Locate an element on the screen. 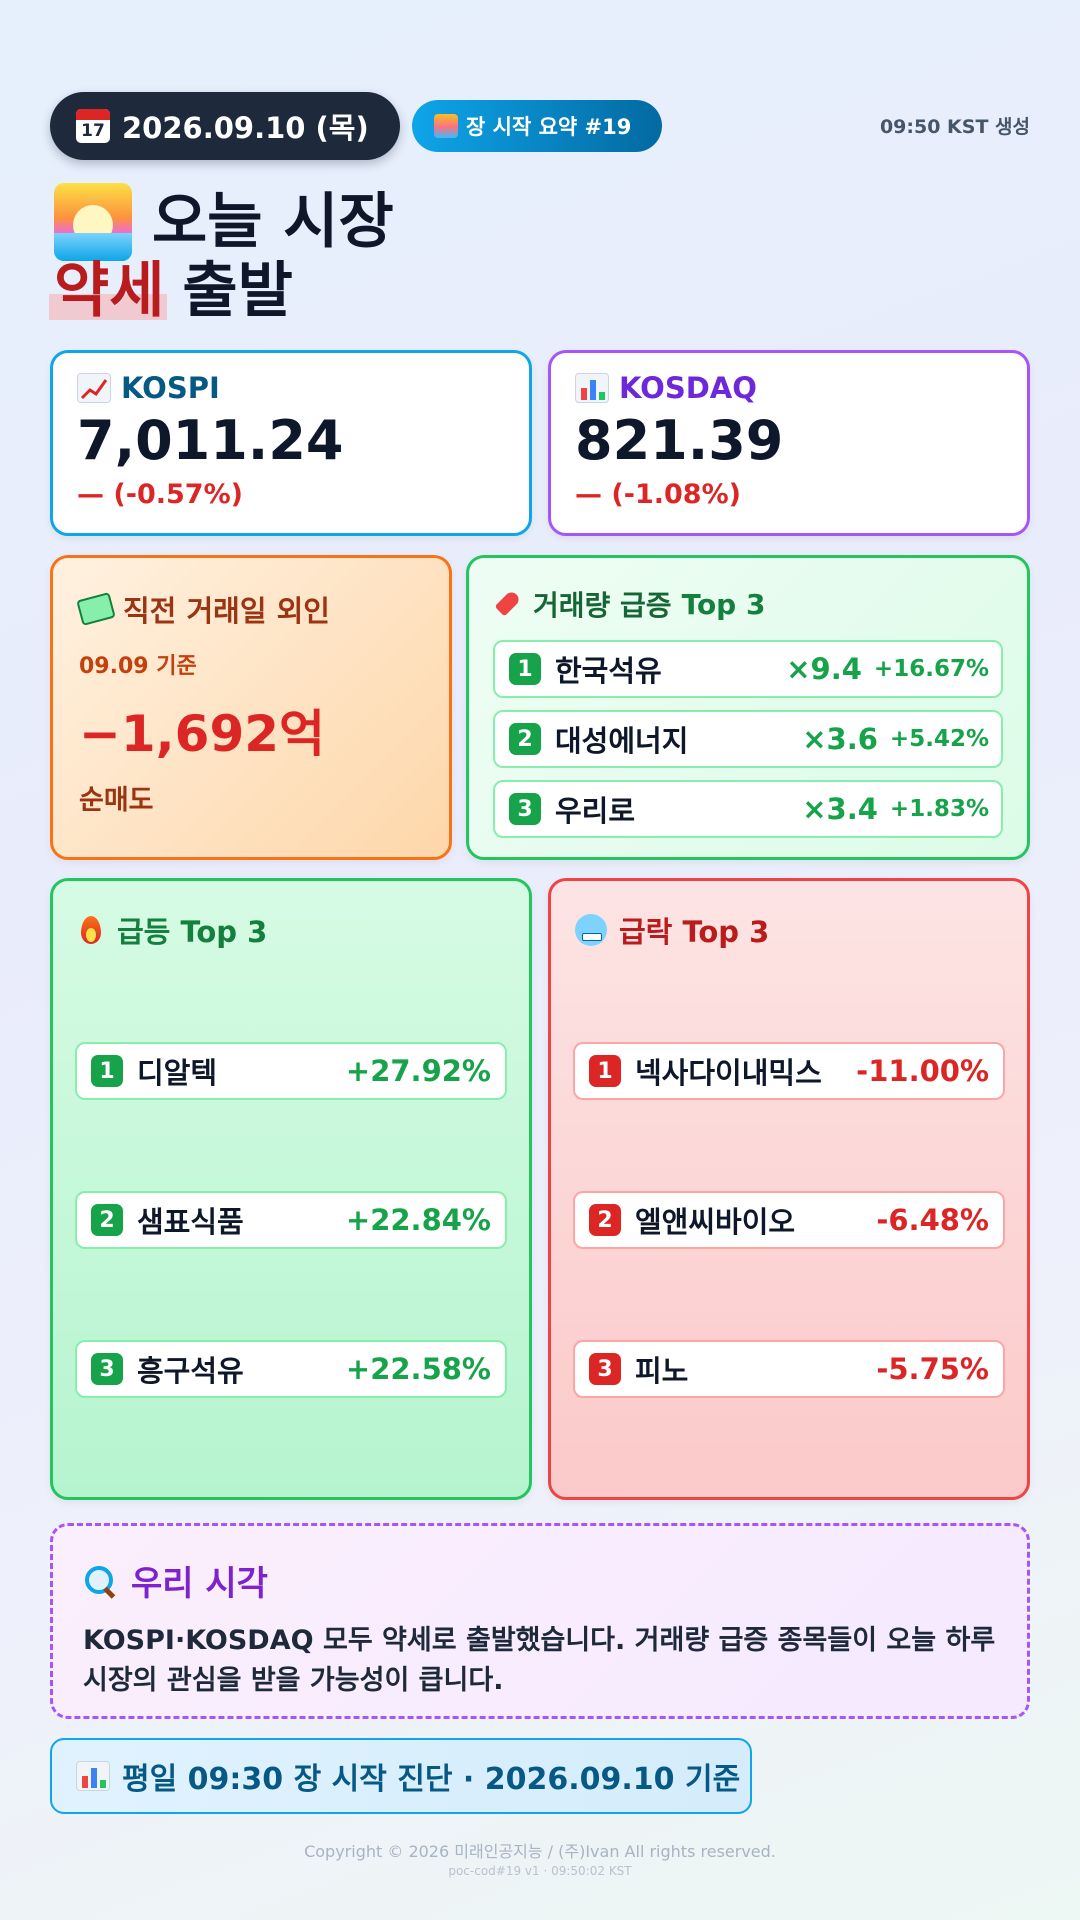 Image resolution: width=1080 pixels, height=1920 pixels. loser-row: 1 넥사다이내믹스 -11.00% is located at coordinates (789, 1071).